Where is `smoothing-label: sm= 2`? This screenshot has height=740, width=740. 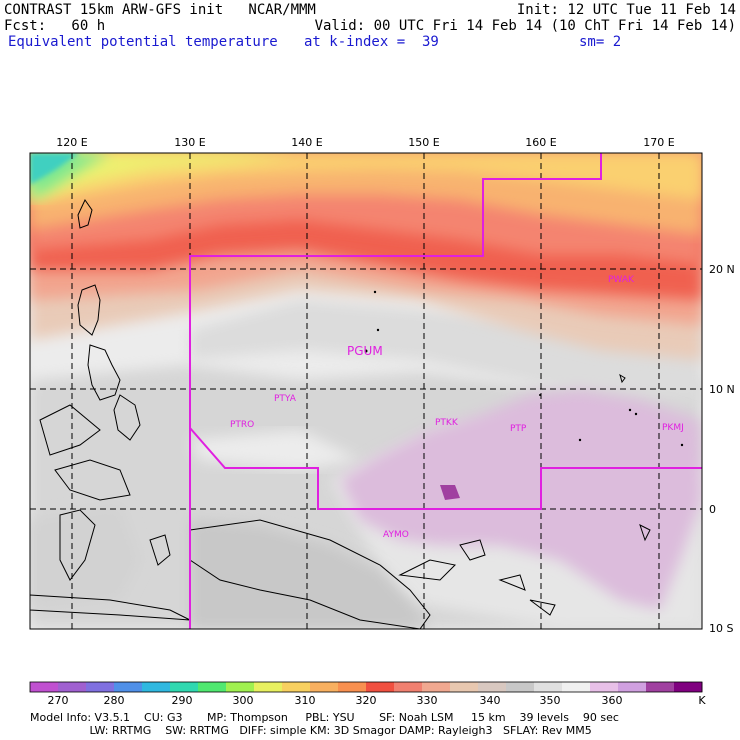
smoothing-label: sm= 2 is located at coordinates (600, 42).